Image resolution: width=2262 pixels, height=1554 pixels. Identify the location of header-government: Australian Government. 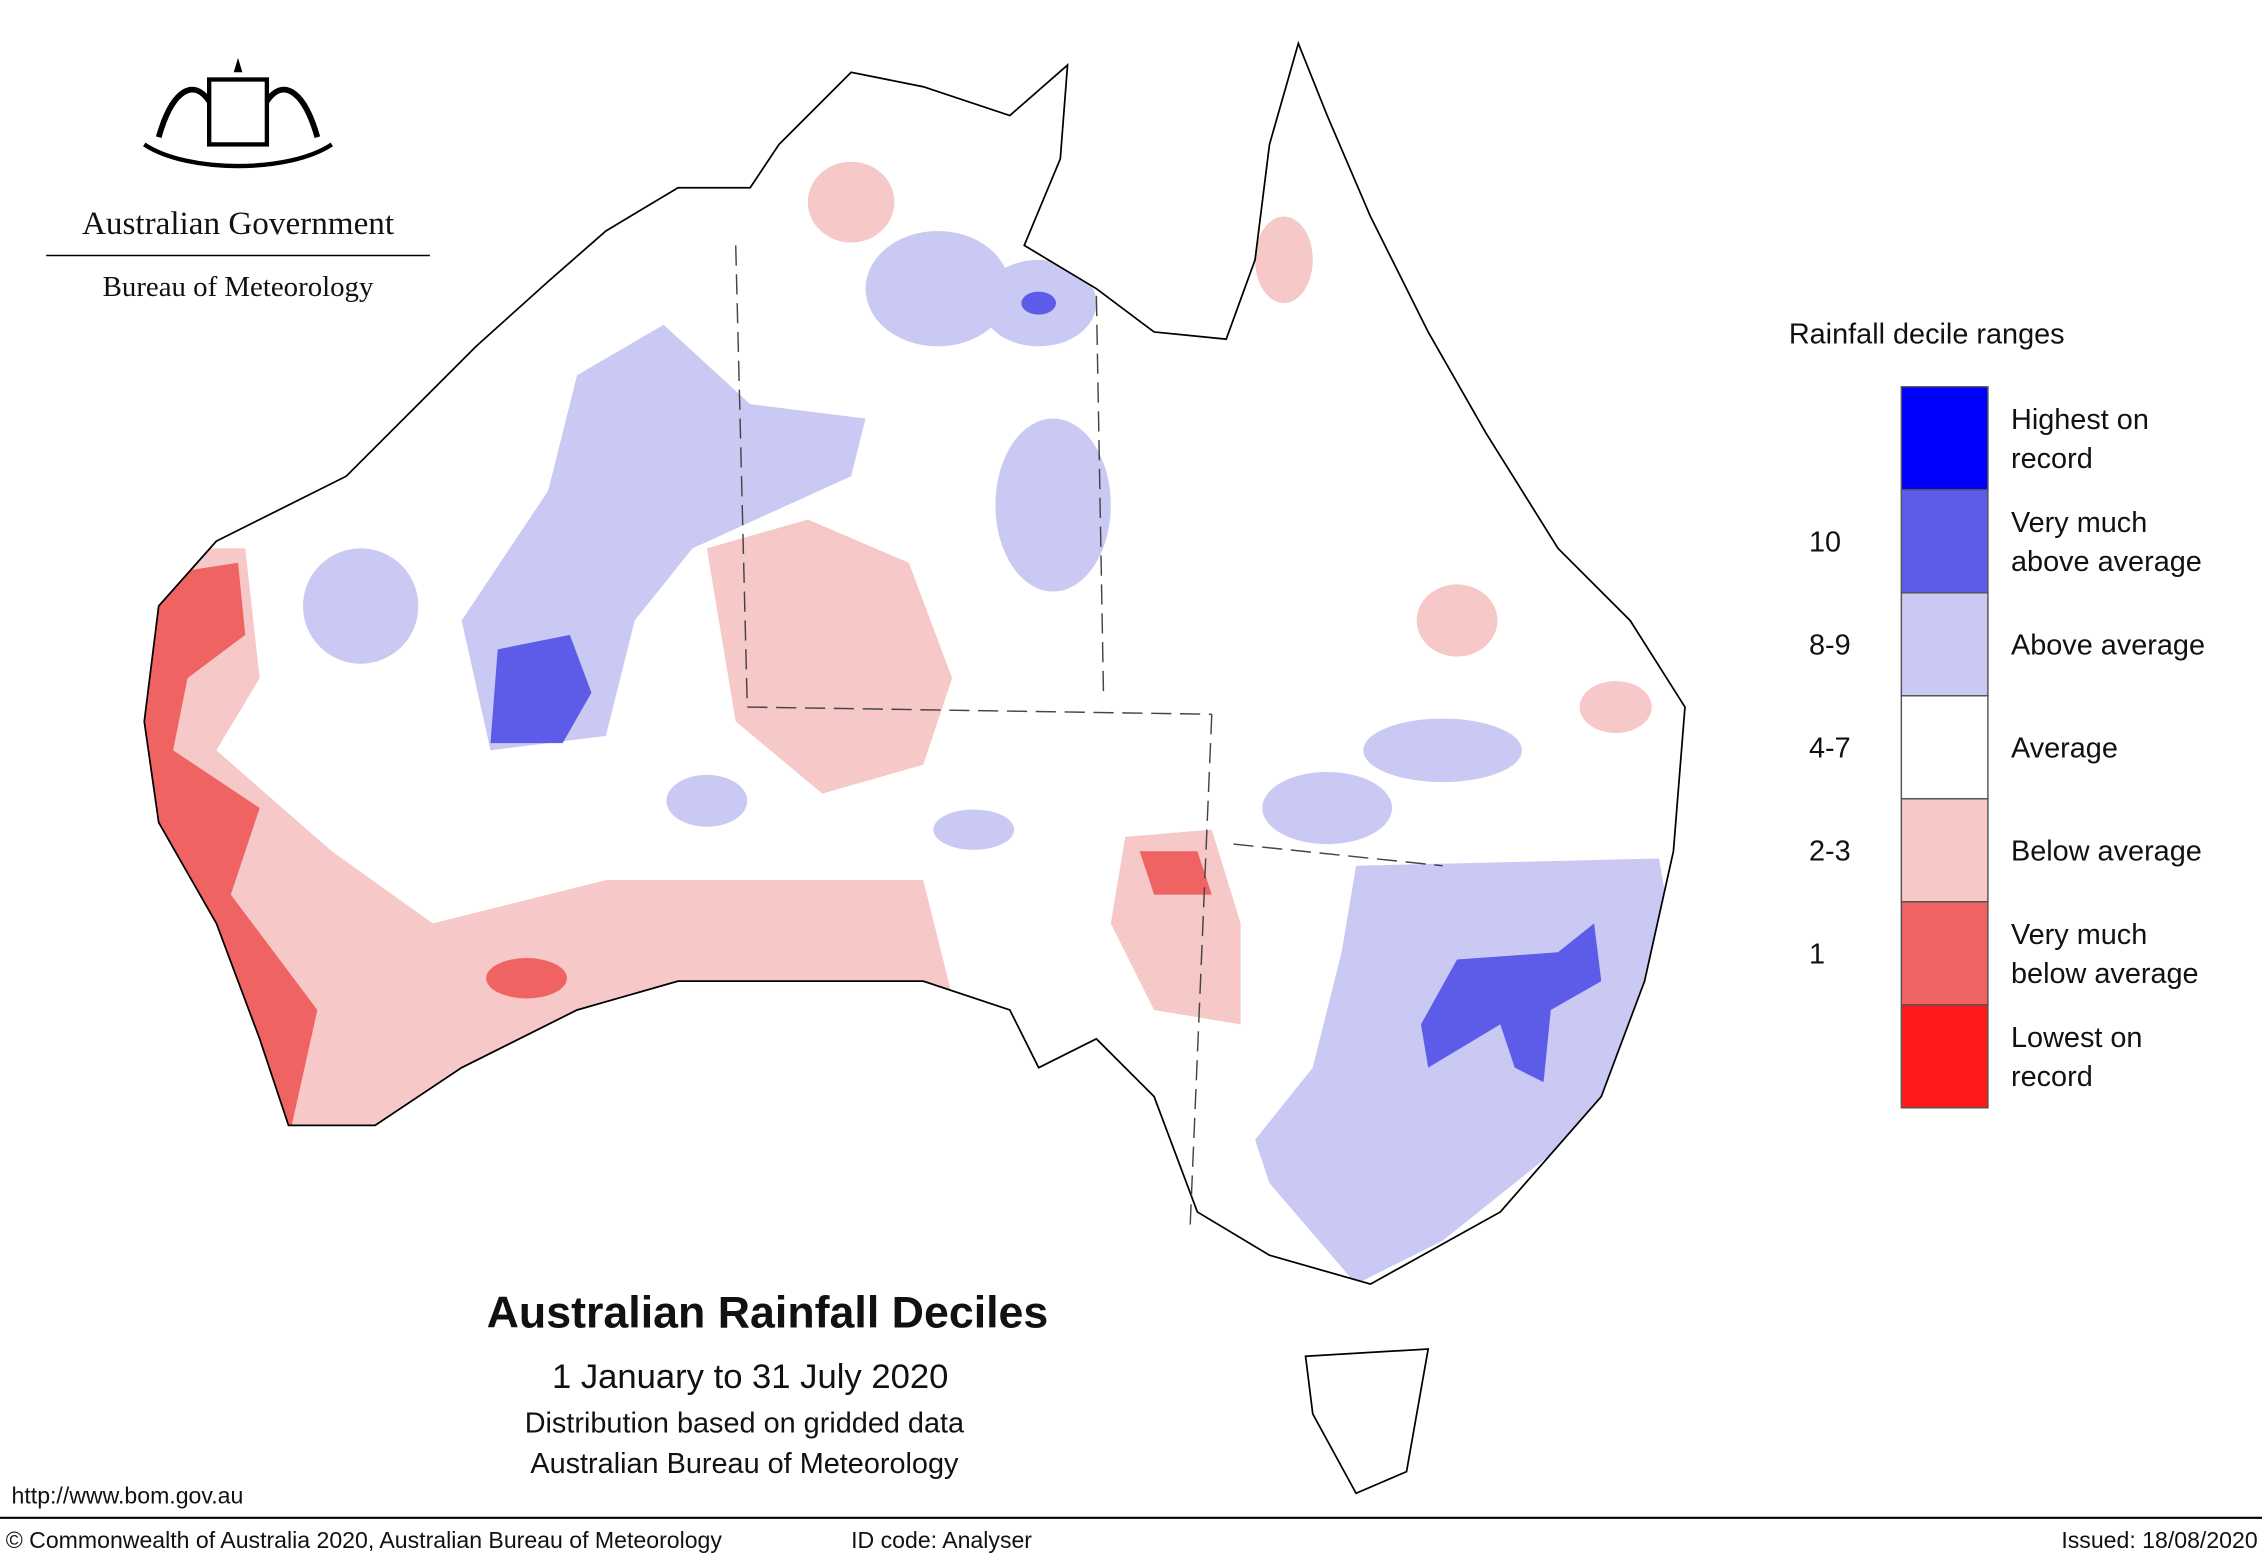
(238, 223).